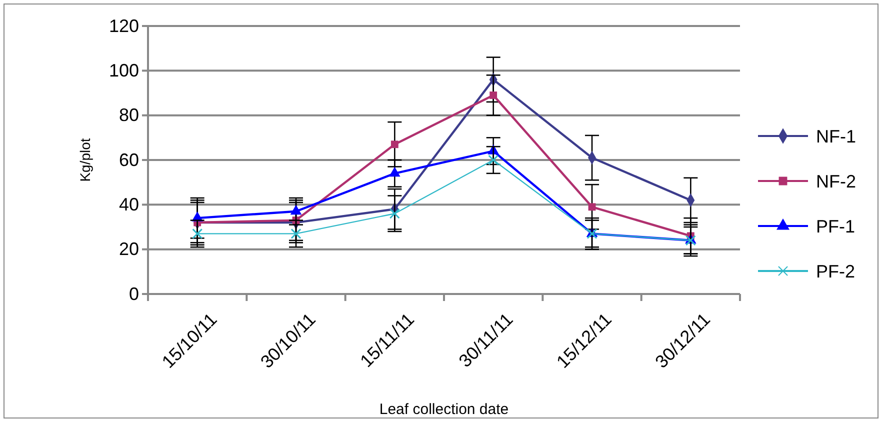  Describe the element at coordinates (123, 26) in the screenshot. I see `y-tick-label: 120` at that location.